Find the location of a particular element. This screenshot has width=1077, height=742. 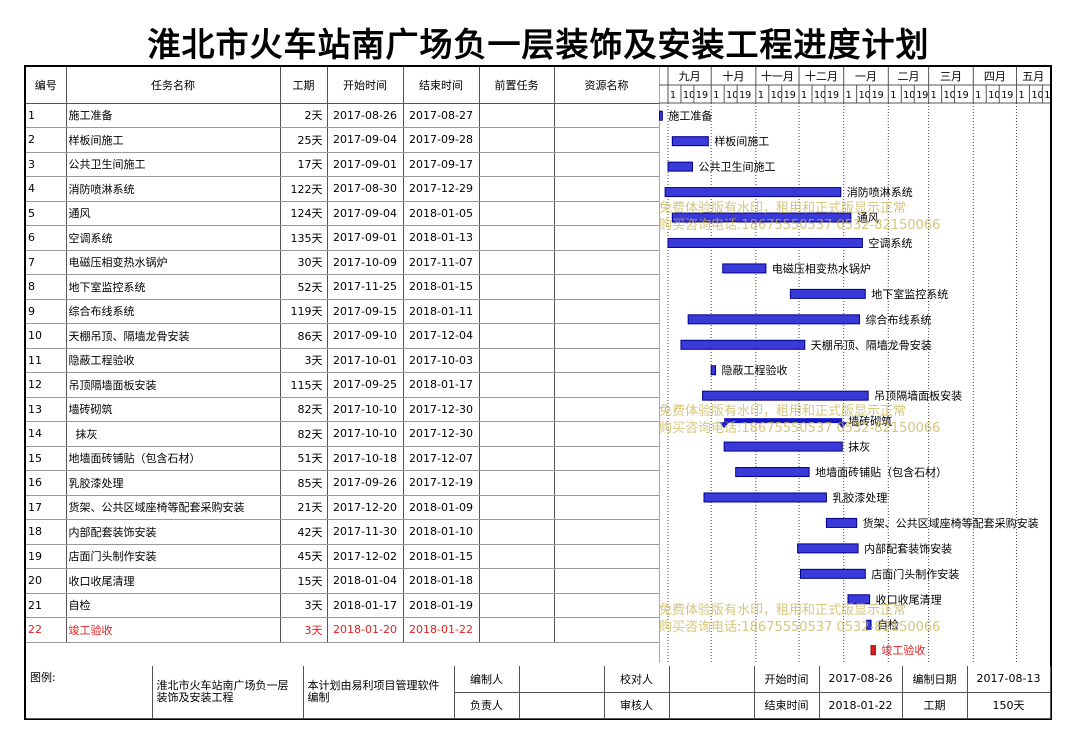

table-row: 1 施工准备 2天 2017-08-26 2017-08-27 is located at coordinates (343, 115).